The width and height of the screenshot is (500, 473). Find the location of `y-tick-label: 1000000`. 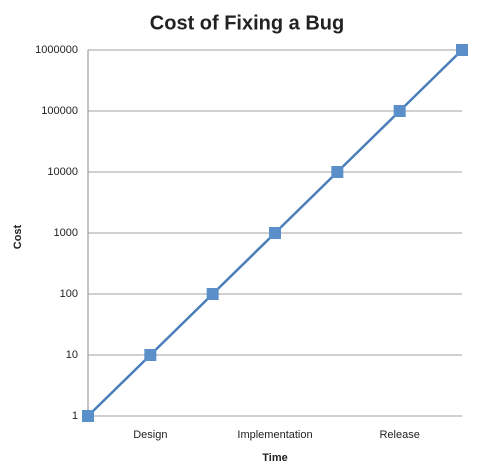

y-tick-label: 1000000 is located at coordinates (56, 50).